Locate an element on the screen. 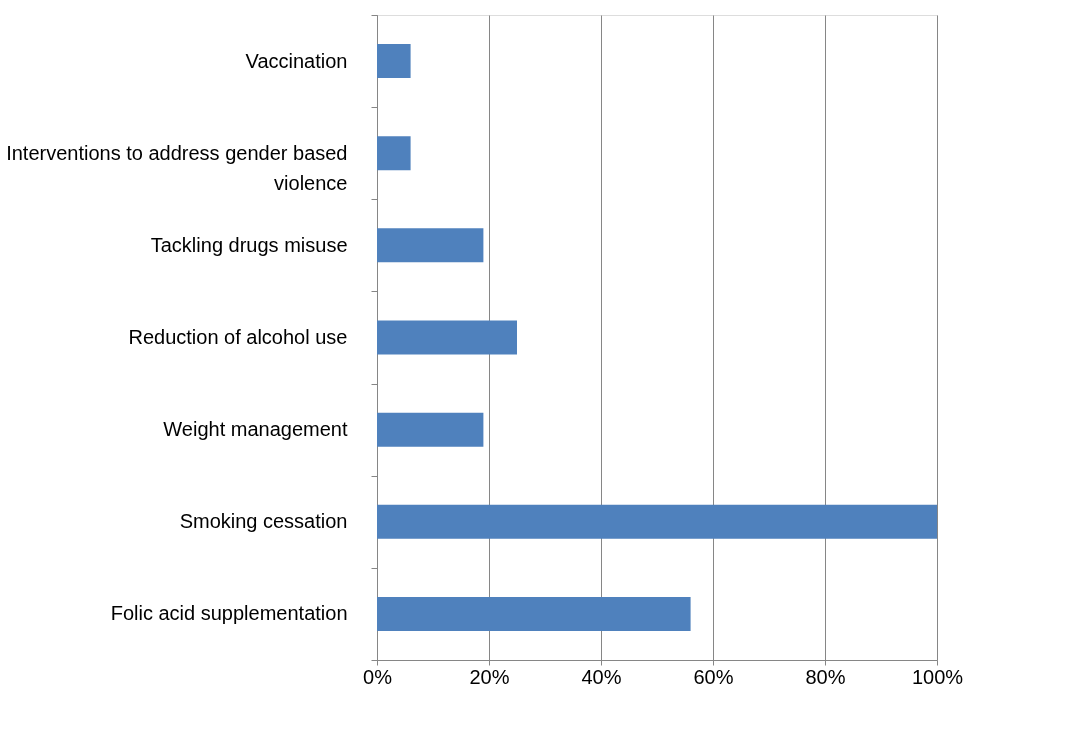  x-tick-label: 20% is located at coordinates (489, 676).